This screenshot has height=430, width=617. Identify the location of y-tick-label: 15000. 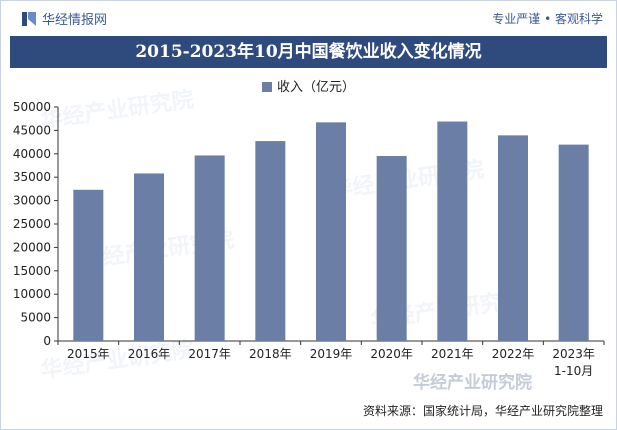
(32, 271).